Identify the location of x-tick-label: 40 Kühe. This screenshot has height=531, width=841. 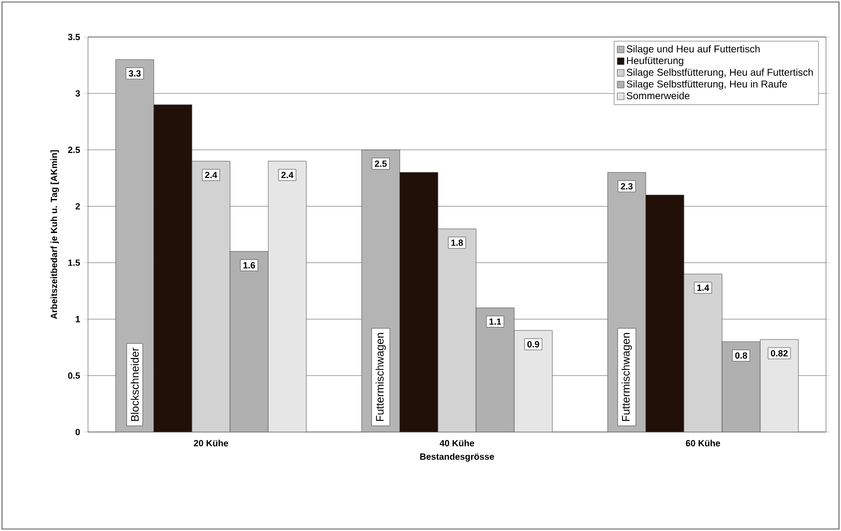
(457, 443).